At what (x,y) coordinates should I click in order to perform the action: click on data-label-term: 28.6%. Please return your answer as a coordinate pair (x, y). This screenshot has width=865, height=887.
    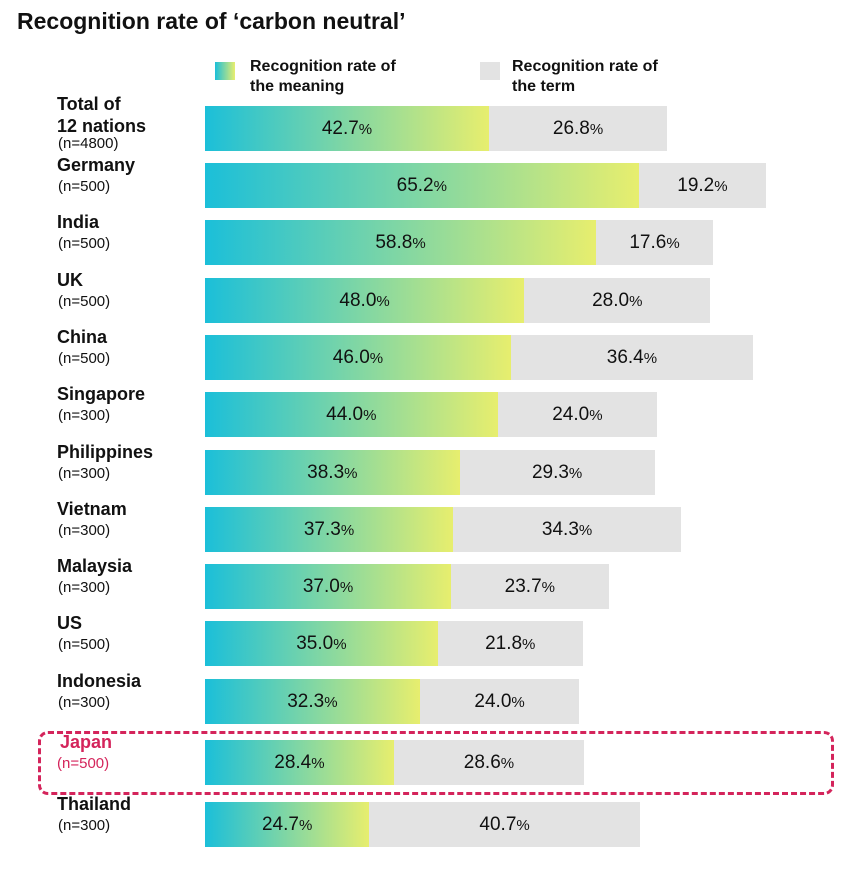
    Looking at the image, I should click on (489, 762).